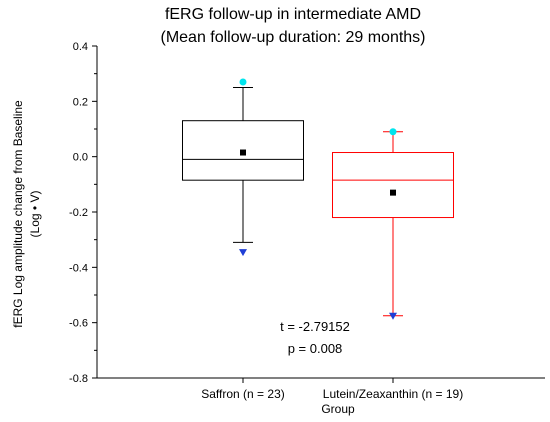  I want to click on y-tick-label-1: 0.2, so click(80, 102).